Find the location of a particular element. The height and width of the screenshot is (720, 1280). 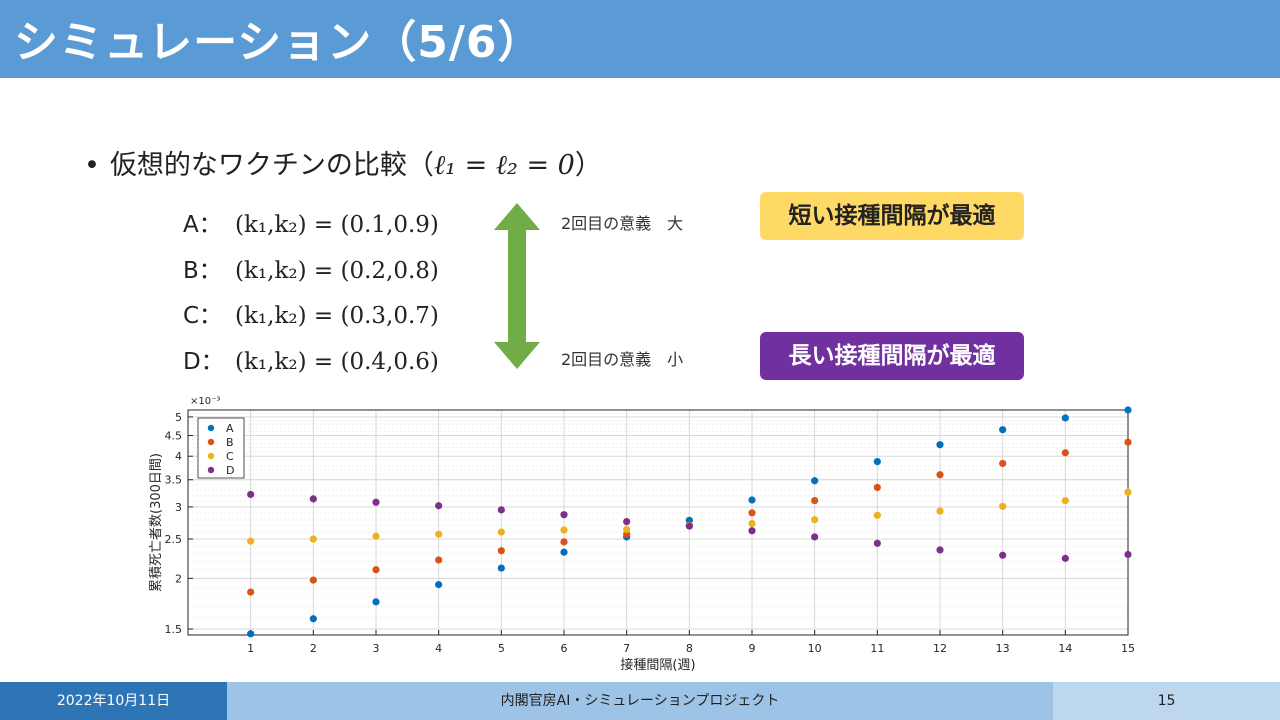

vaccine-equation: (k₁,k₂) = (0.2,0.8) is located at coordinates (337, 271).